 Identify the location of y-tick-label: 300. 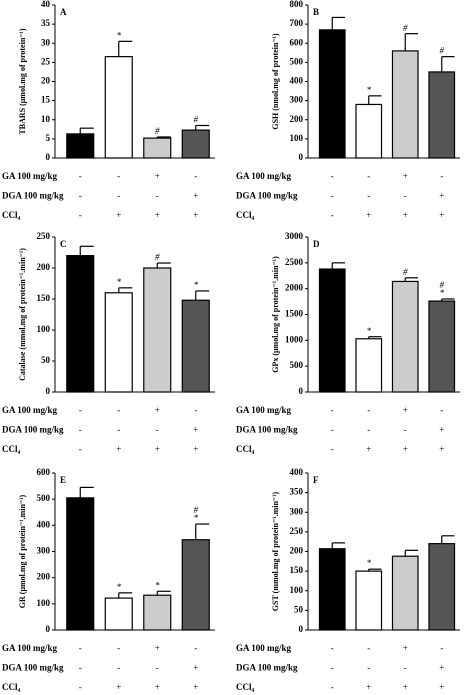
(297, 100).